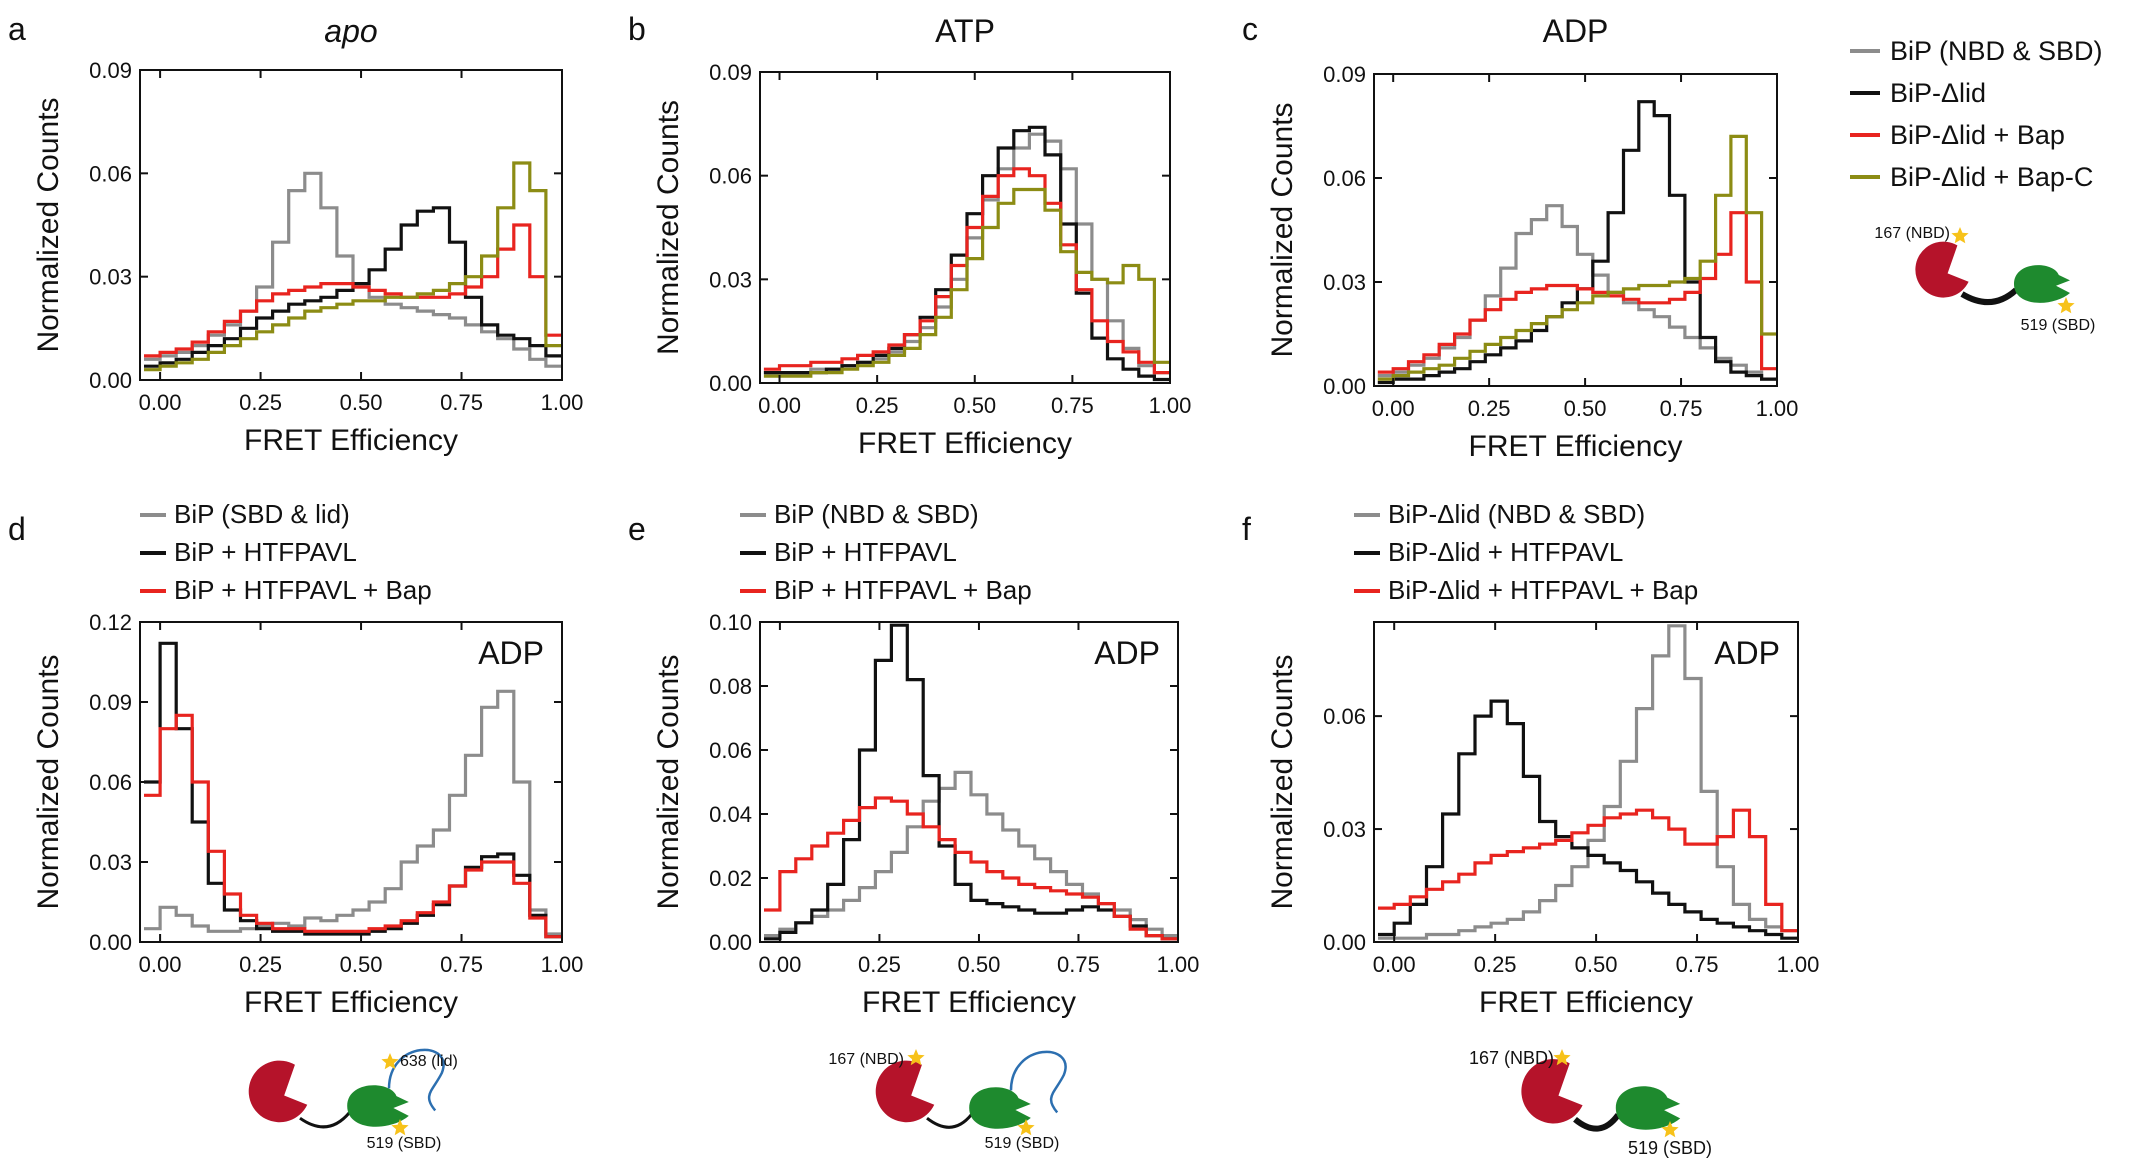  Describe the element at coordinates (1586, 782) in the screenshot. I see `plot-frame-f` at that location.